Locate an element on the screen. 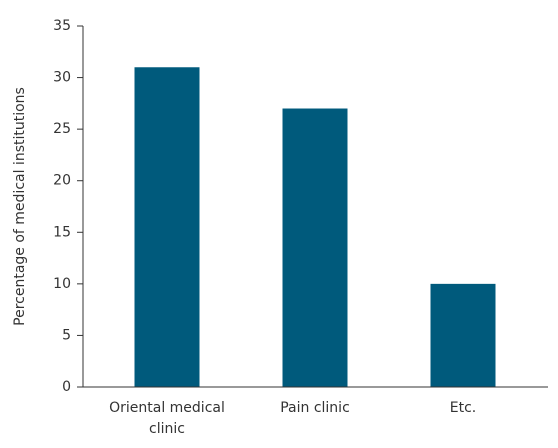  y-axis-title: Percentage of medical institutions is located at coordinates (20, 206).